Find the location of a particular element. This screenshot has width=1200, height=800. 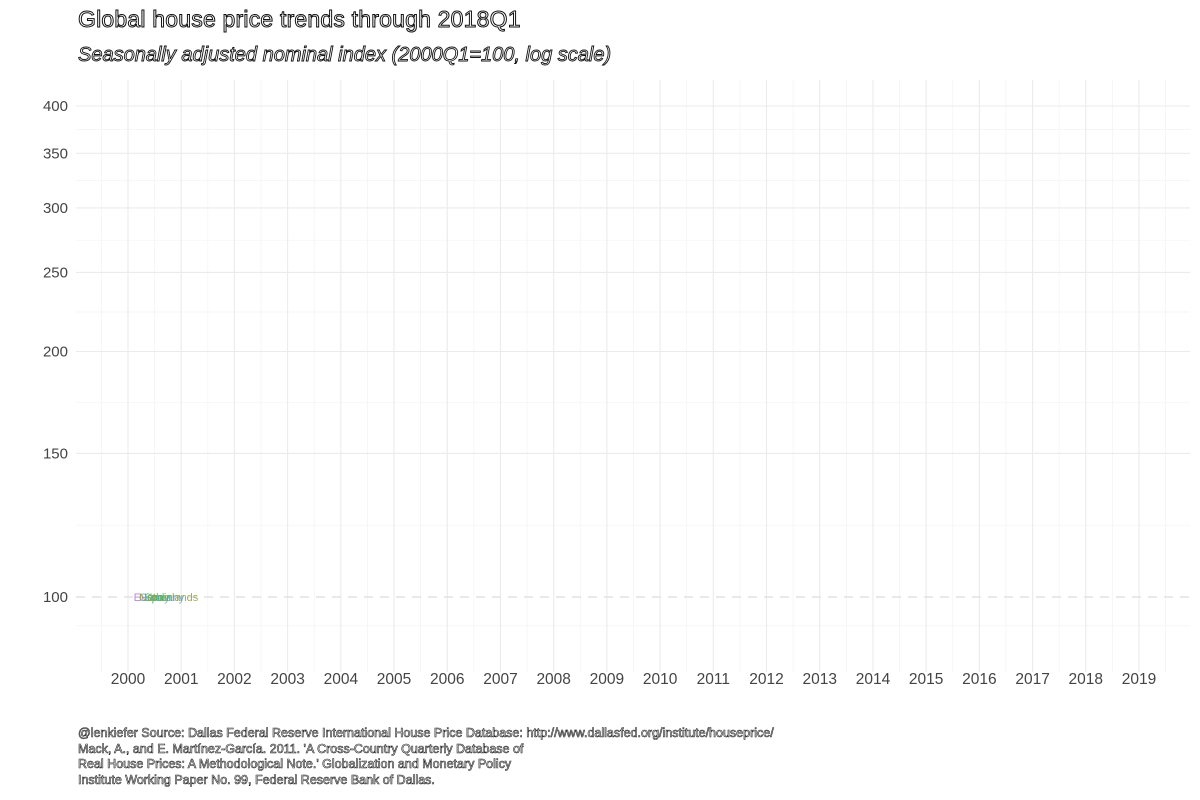

x-tick-label: 2005 is located at coordinates (394, 679).